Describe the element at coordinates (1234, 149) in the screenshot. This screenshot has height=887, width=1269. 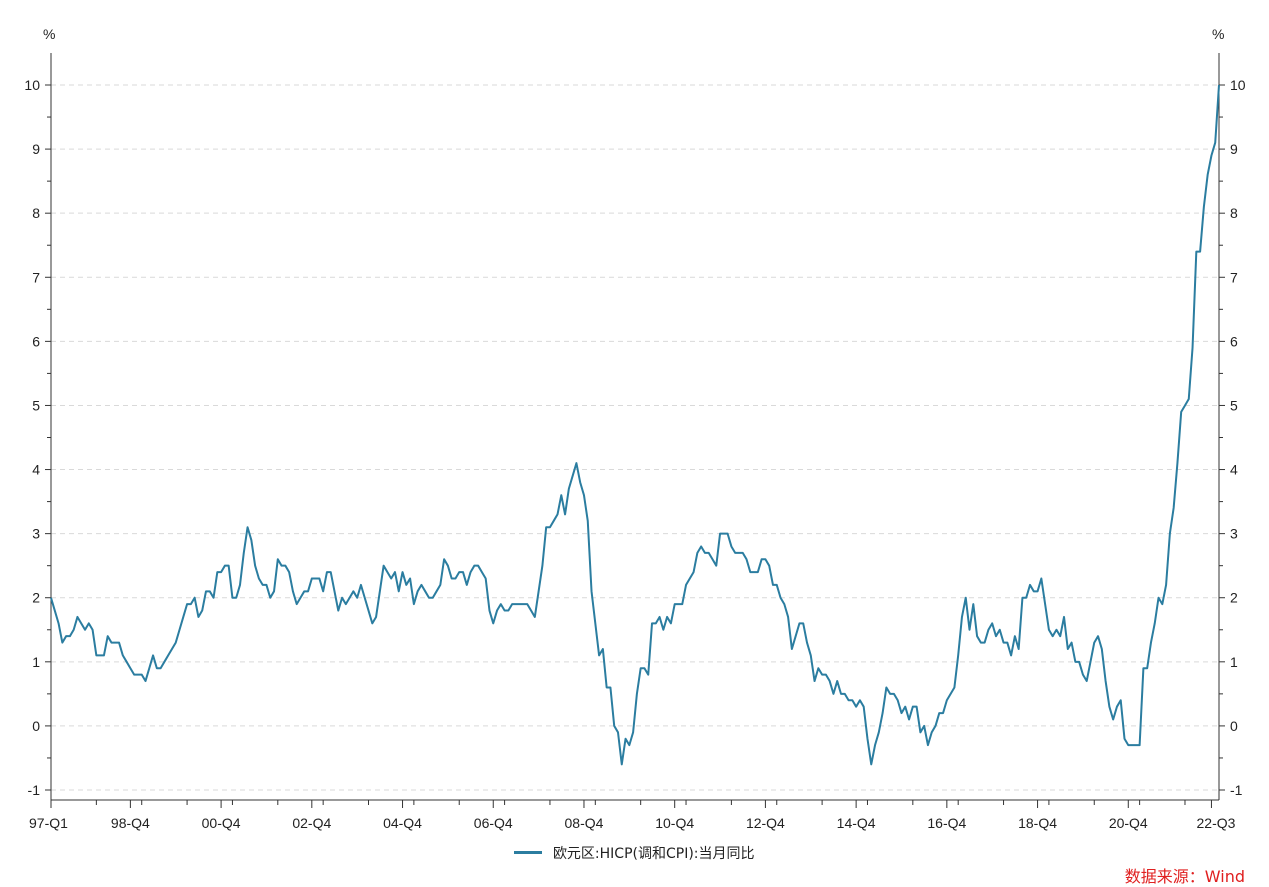
I see `y-tick-label-right: 9` at that location.